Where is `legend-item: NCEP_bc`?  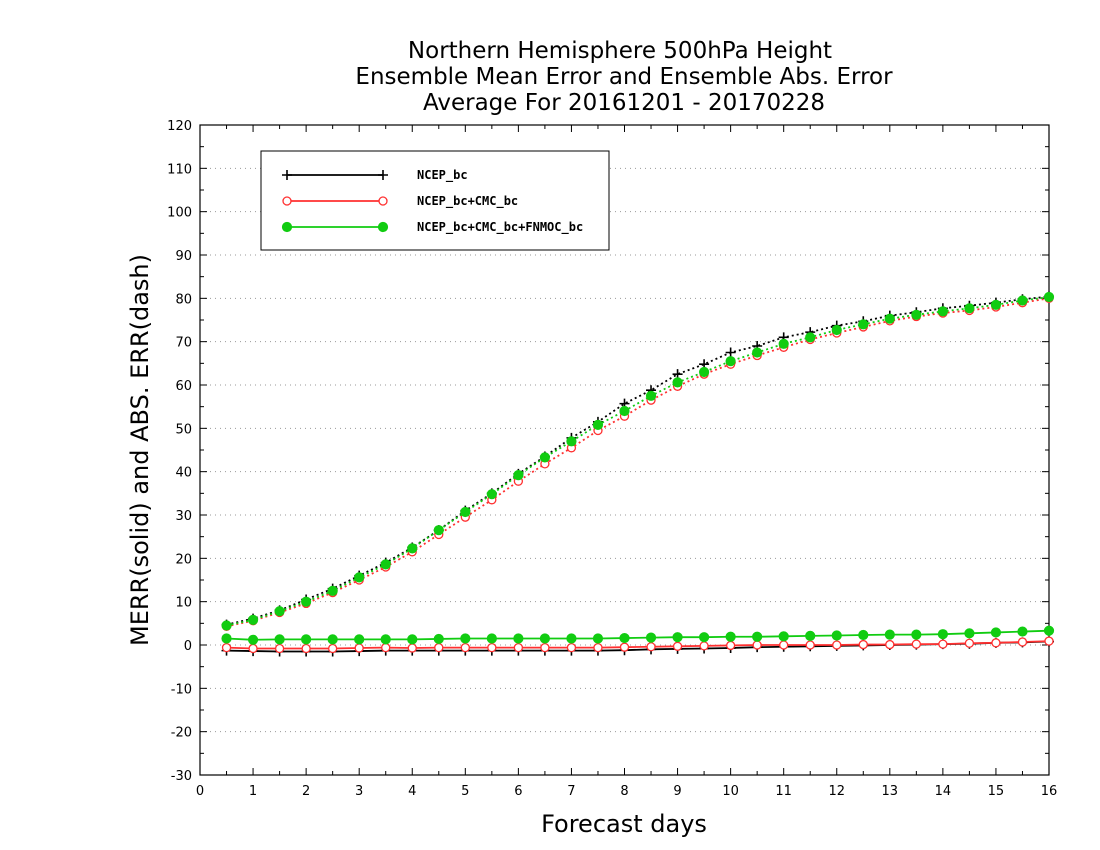 legend-item: NCEP_bc is located at coordinates (375, 175).